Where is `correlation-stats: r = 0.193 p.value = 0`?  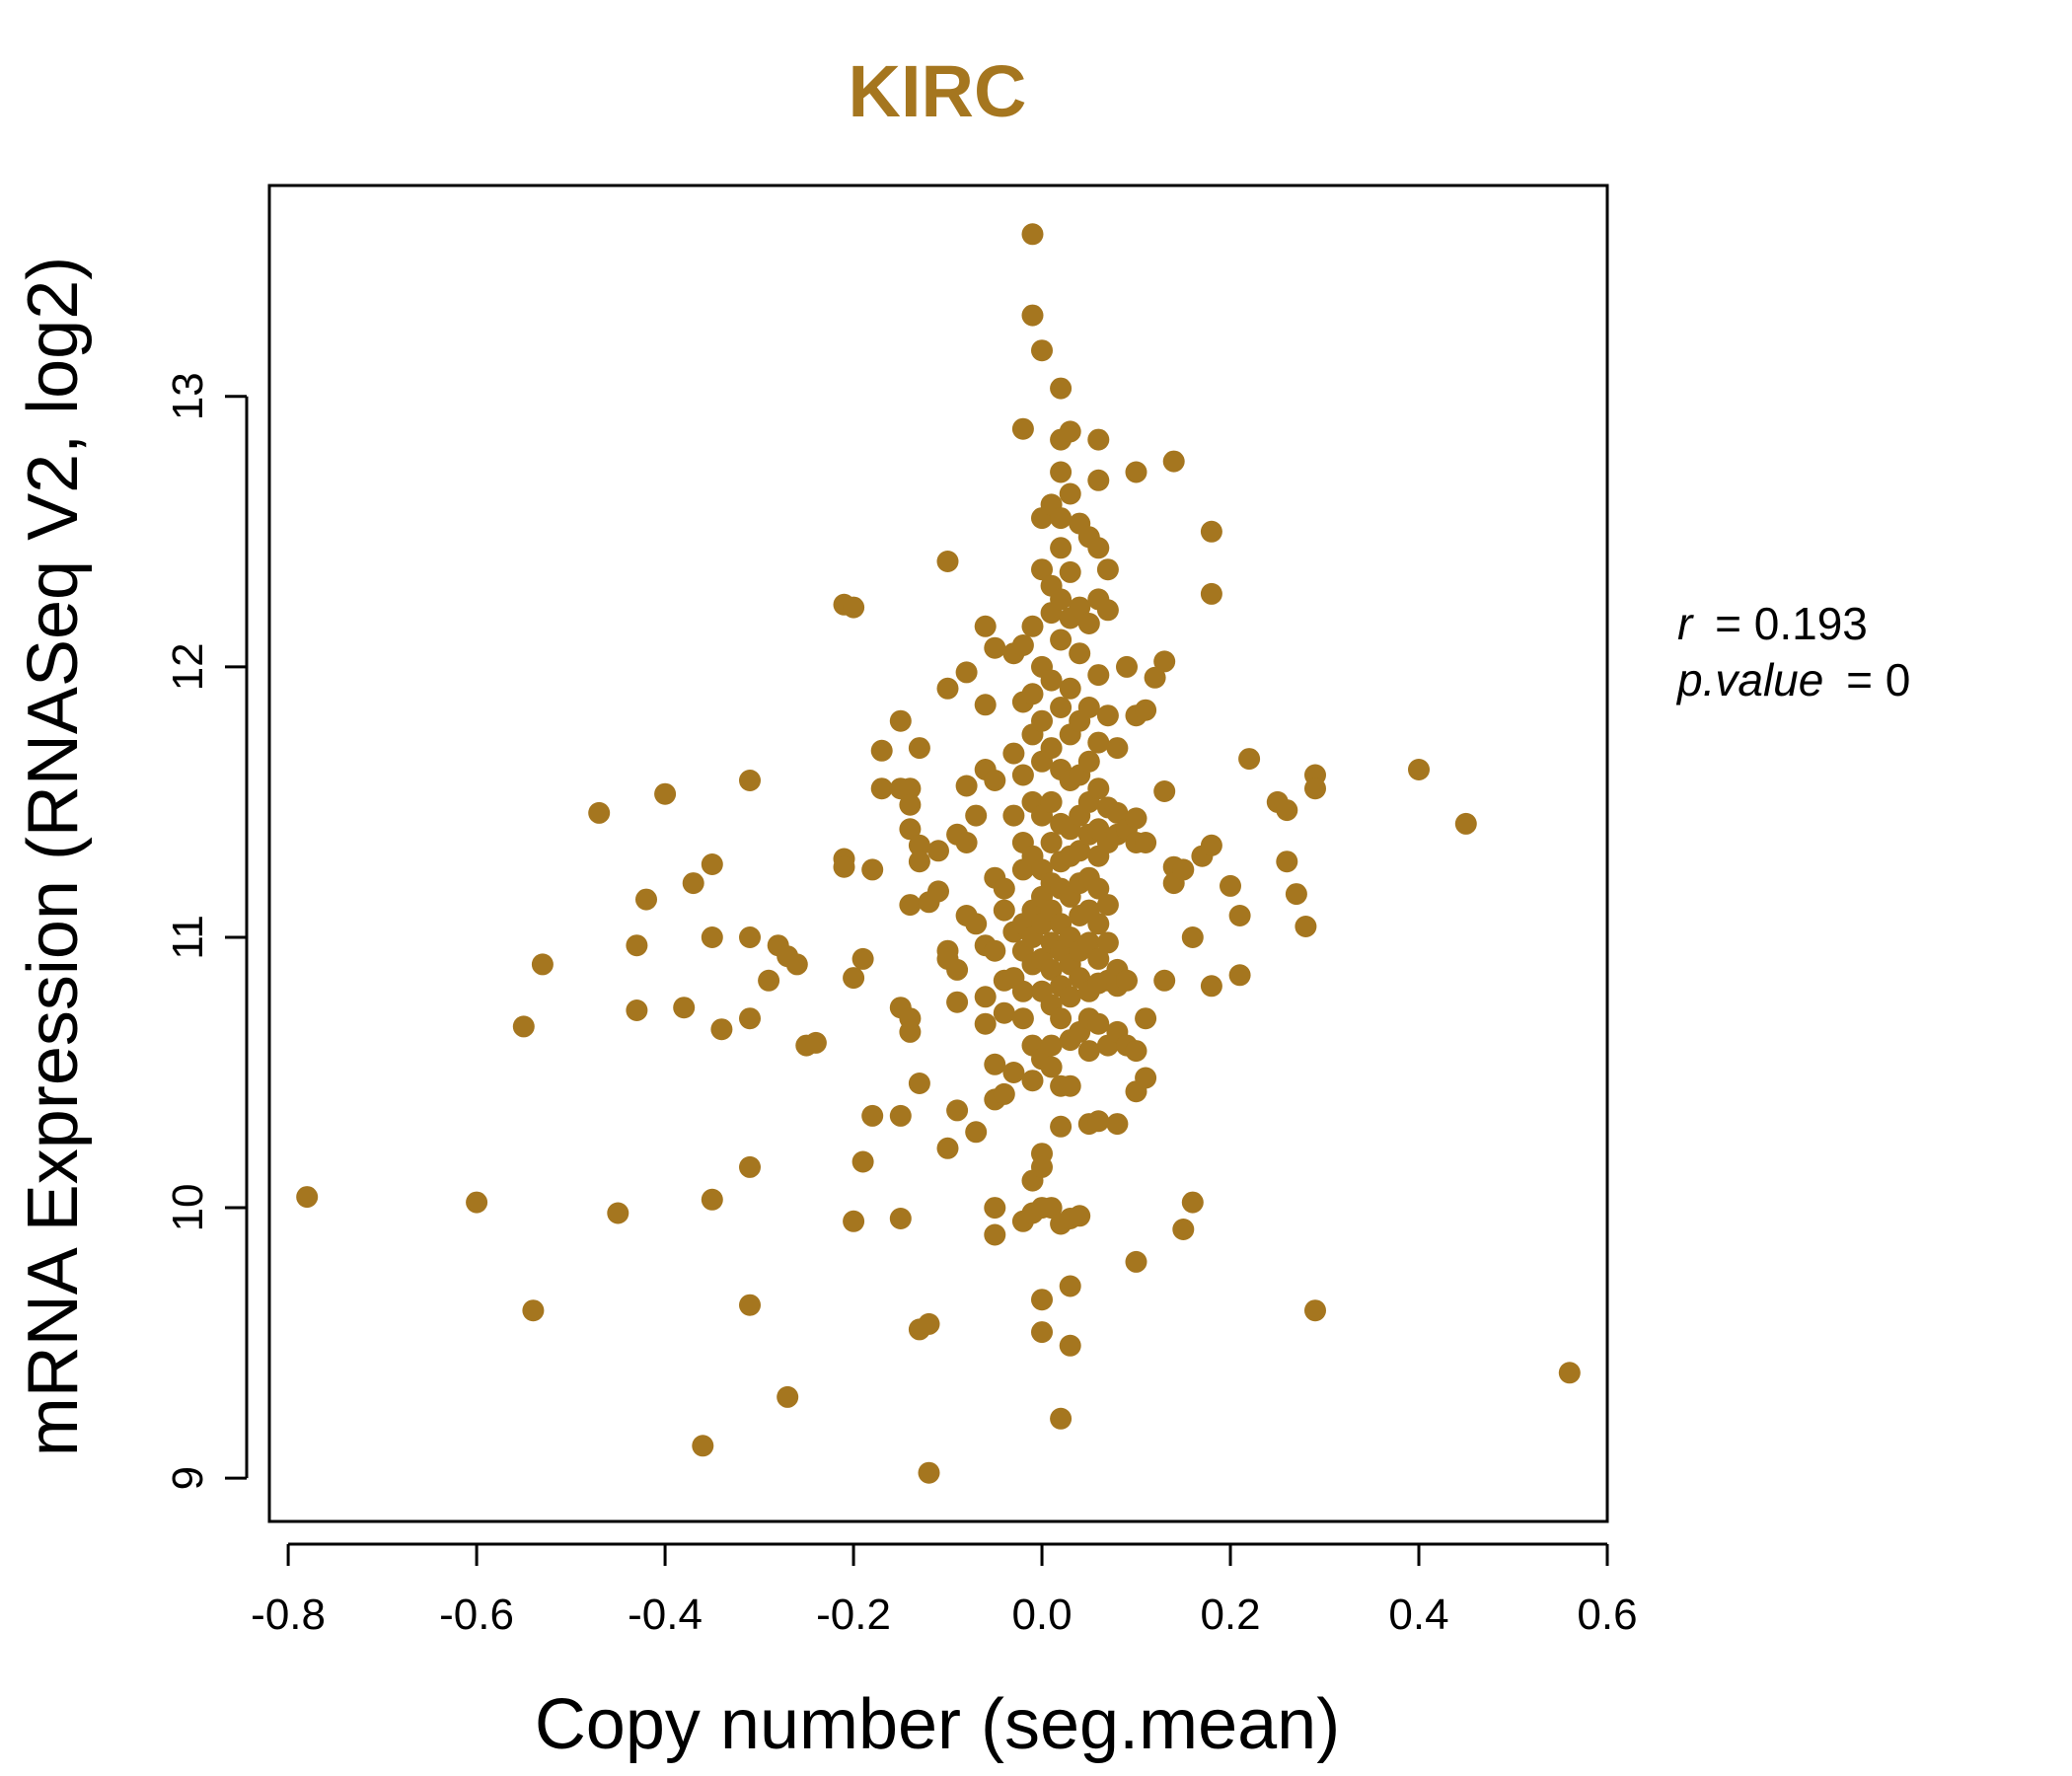 correlation-stats: r = 0.193 p.value = 0 is located at coordinates (1793, 651).